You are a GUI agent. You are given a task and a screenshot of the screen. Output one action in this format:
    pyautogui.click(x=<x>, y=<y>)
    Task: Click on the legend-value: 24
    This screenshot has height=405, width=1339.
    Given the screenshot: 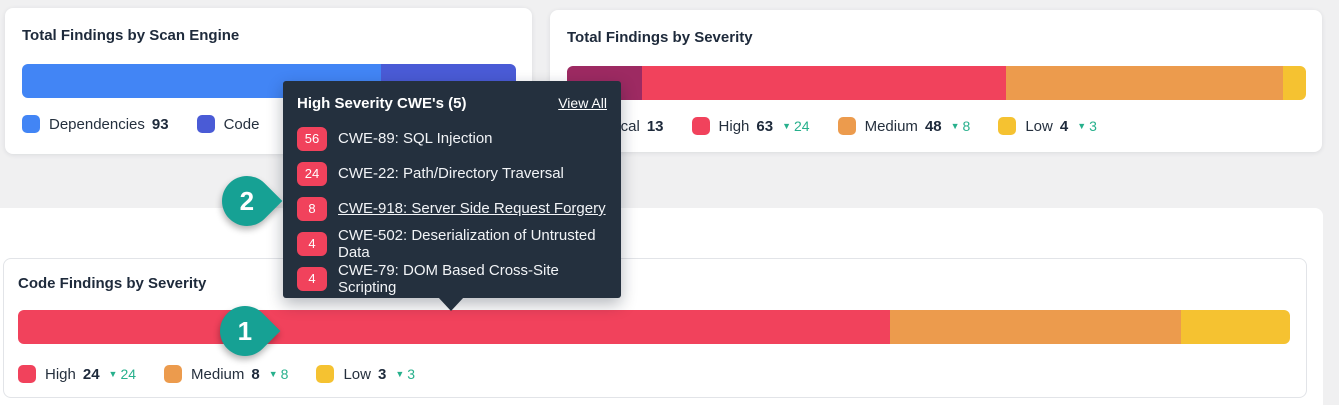 What is the action you would take?
    pyautogui.click(x=91, y=374)
    